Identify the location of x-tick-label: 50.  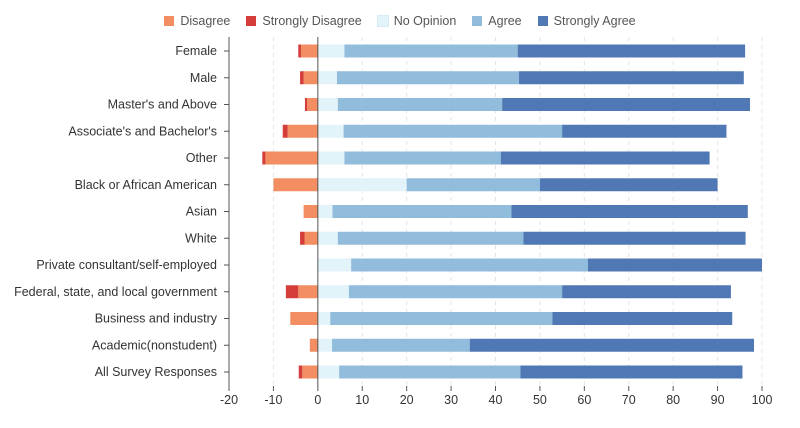
(540, 400).